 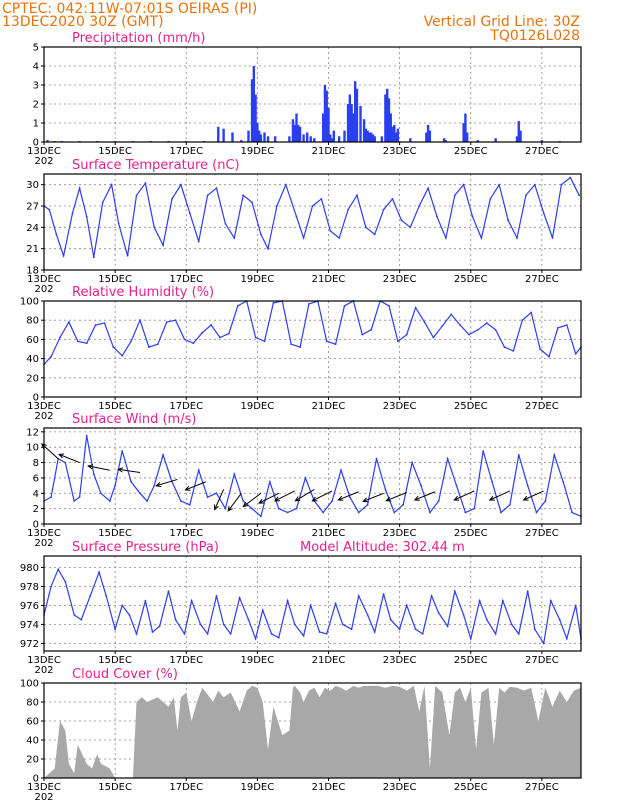 I want to click on y-tick-label: 30, so click(x=32, y=185).